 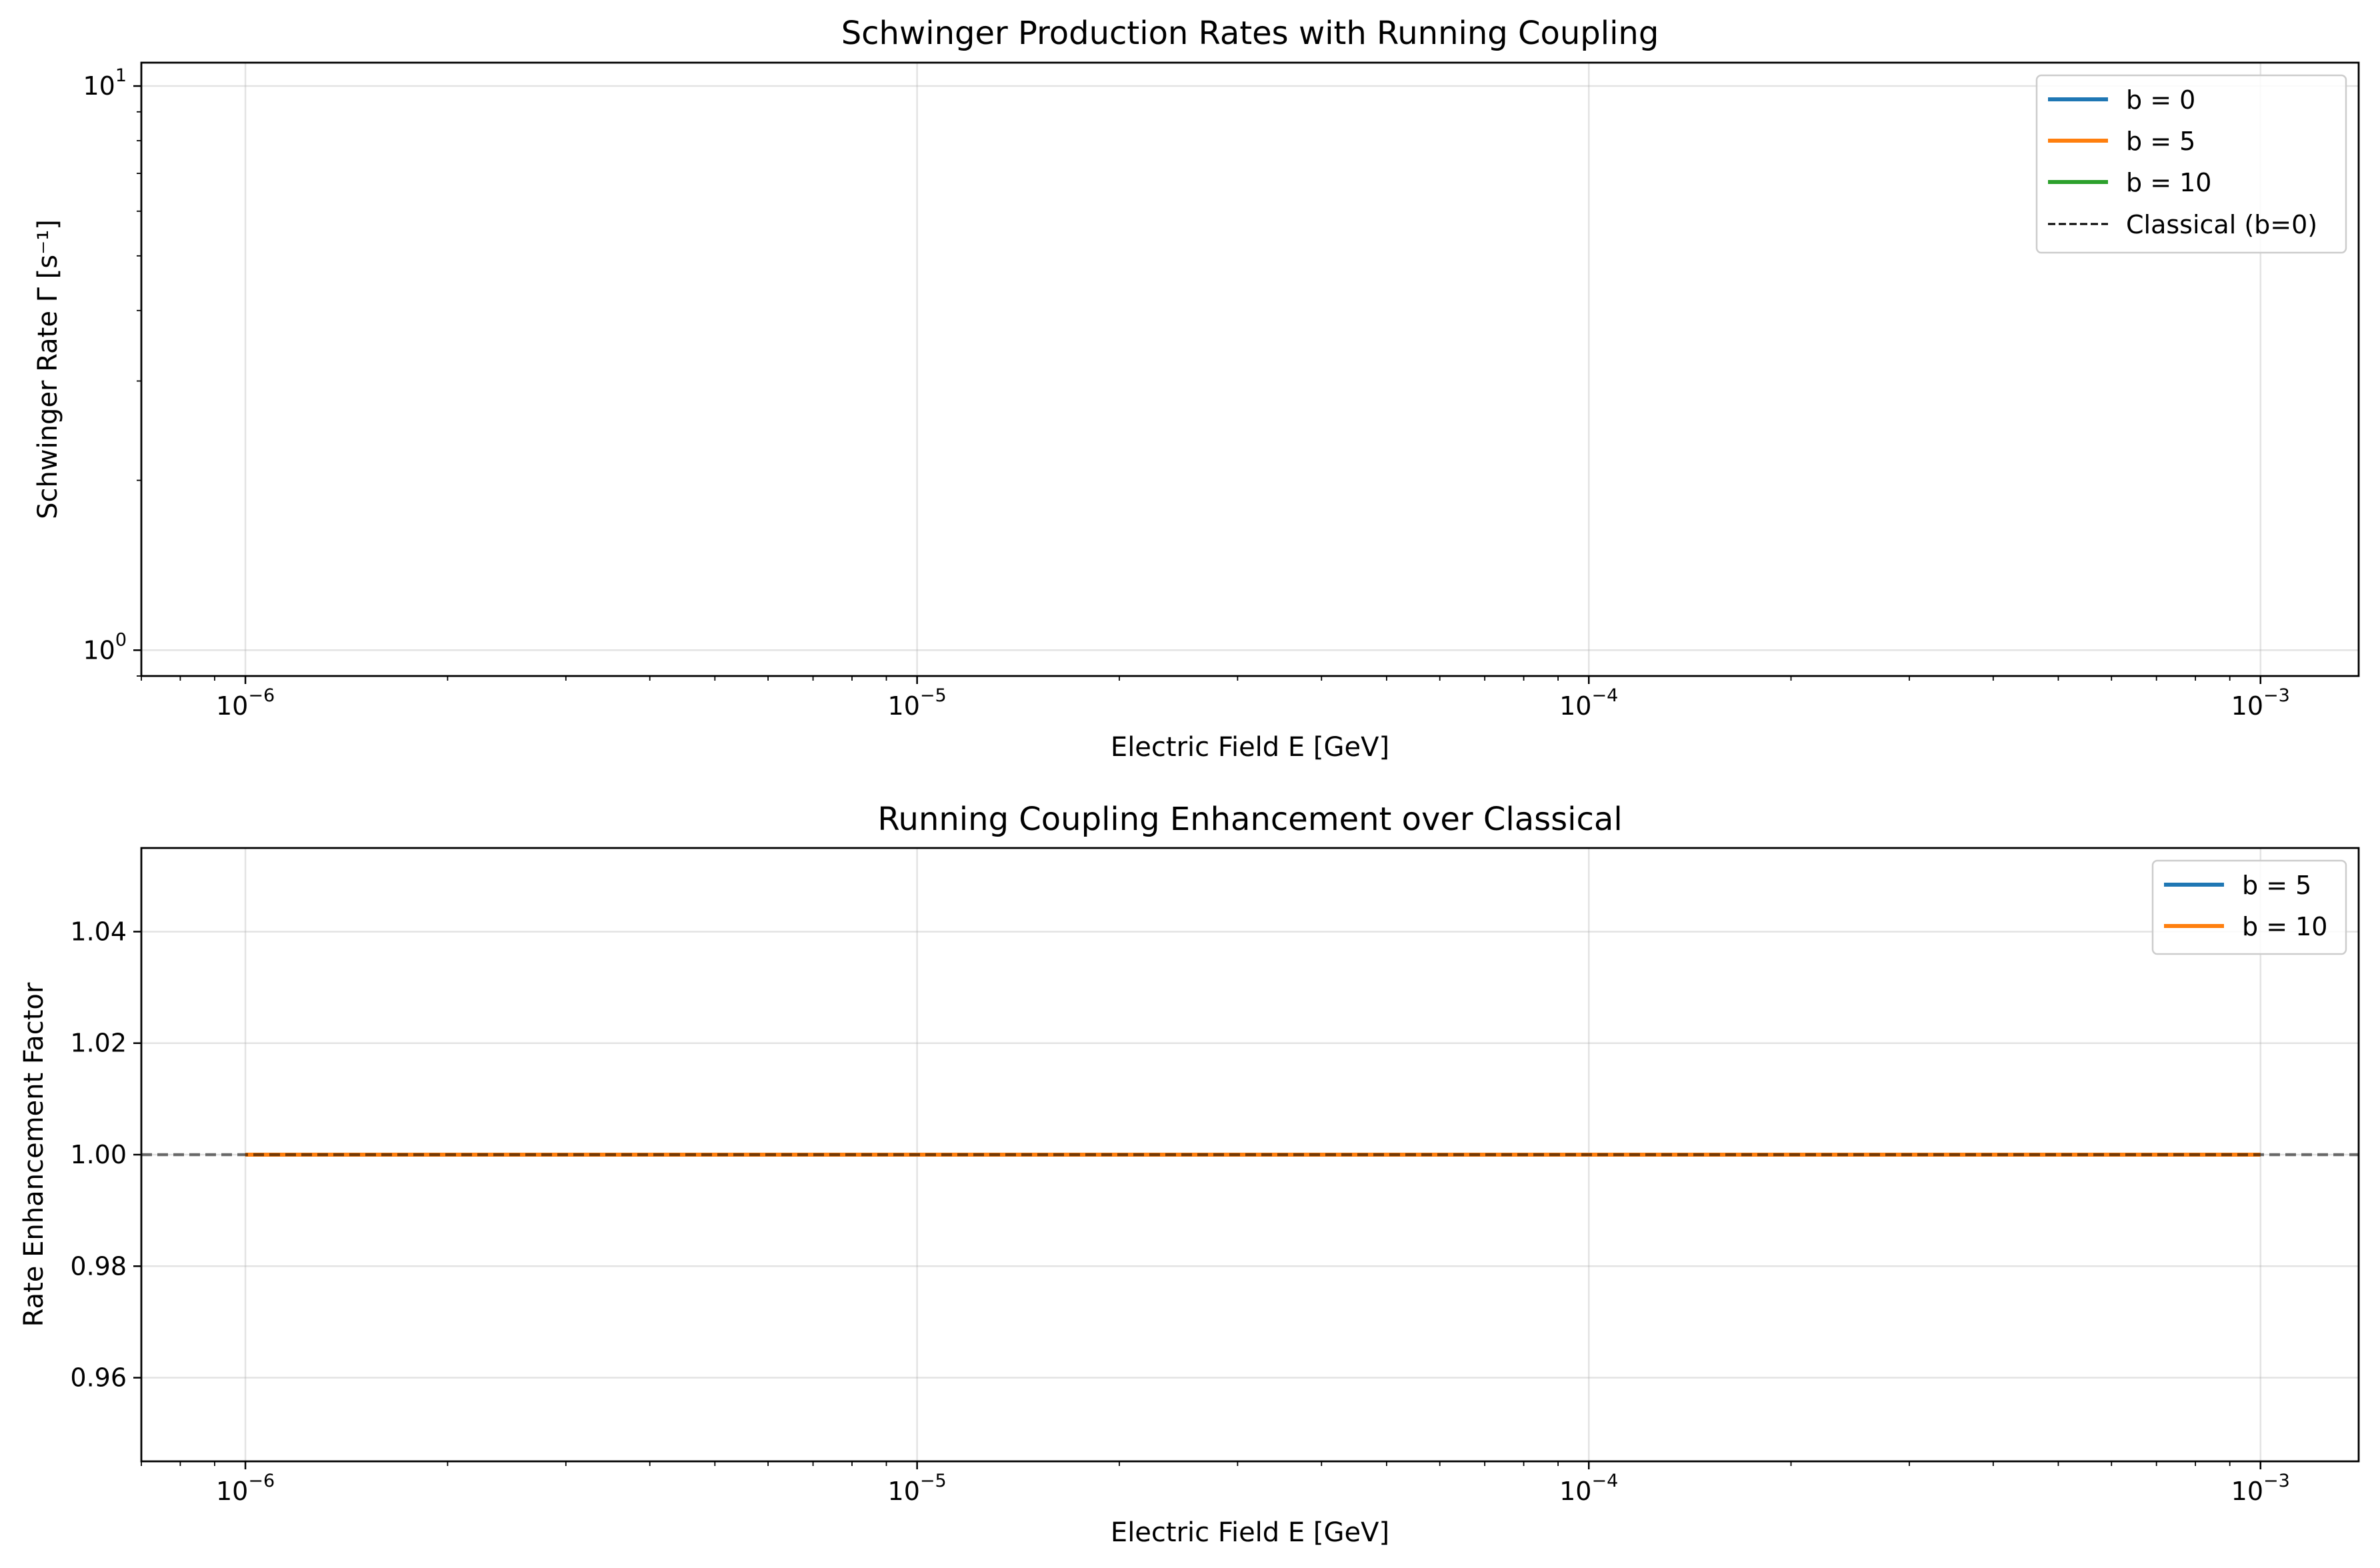 I want to click on enhancement-xlabel: Electric Field E [GeV], so click(x=1250, y=1532).